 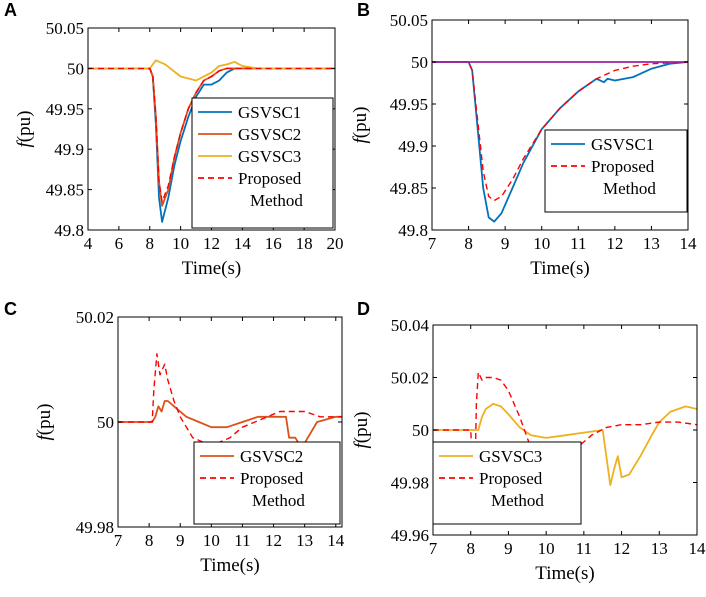 I want to click on x-tick-label: 6, so click(x=119, y=243).